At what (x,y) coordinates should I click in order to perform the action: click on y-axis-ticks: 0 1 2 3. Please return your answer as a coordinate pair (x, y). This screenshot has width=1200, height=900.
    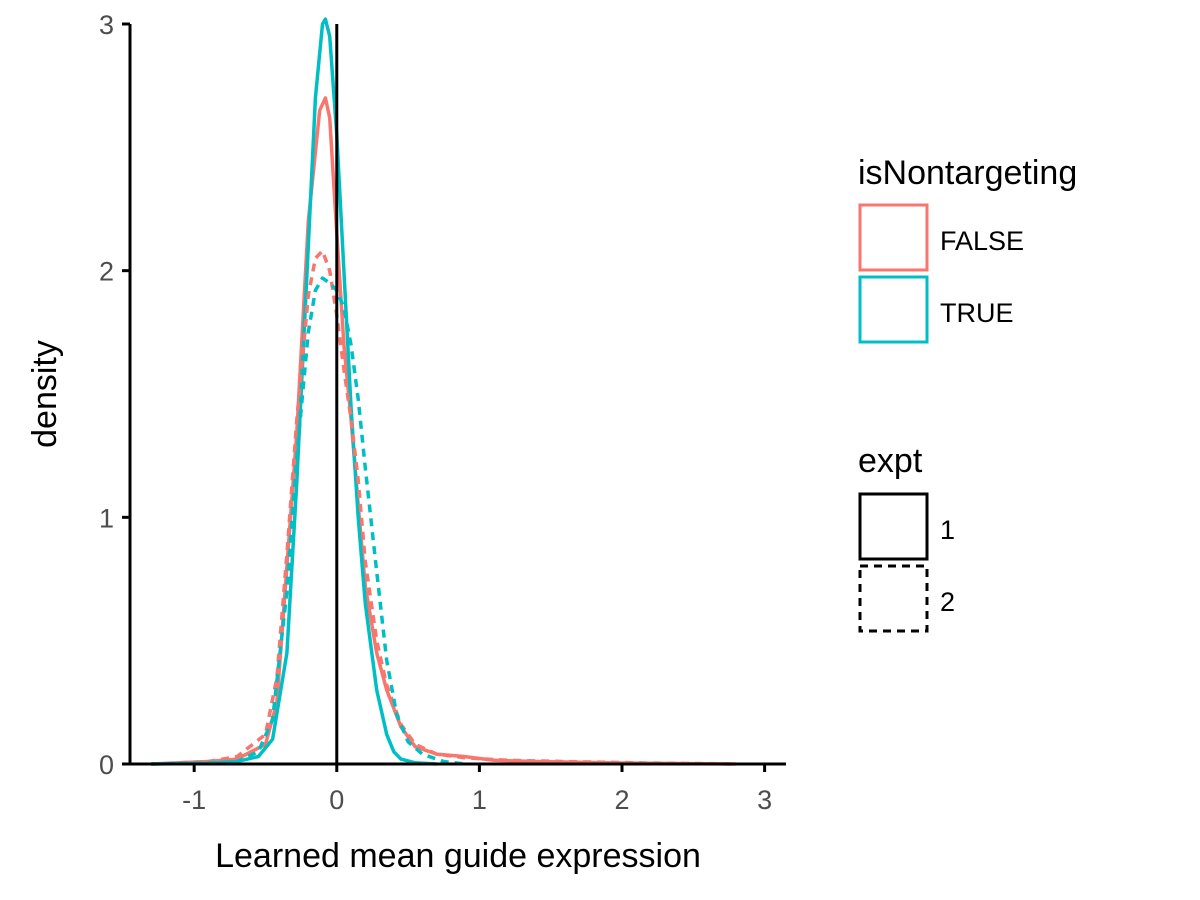
    Looking at the image, I should click on (114, 395).